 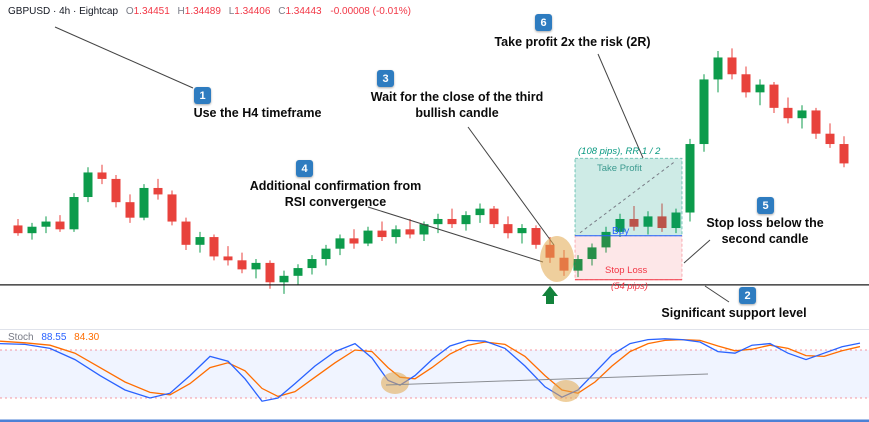 What do you see at coordinates (628, 219) in the screenshot?
I see `long-position-tool` at bounding box center [628, 219].